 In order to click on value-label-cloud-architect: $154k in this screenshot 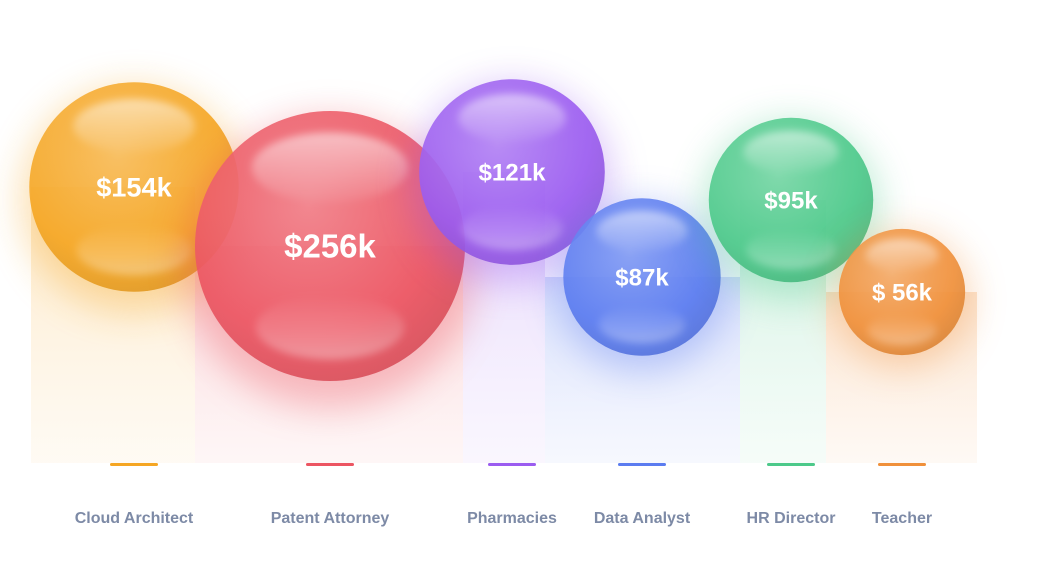, I will do `click(134, 187)`.